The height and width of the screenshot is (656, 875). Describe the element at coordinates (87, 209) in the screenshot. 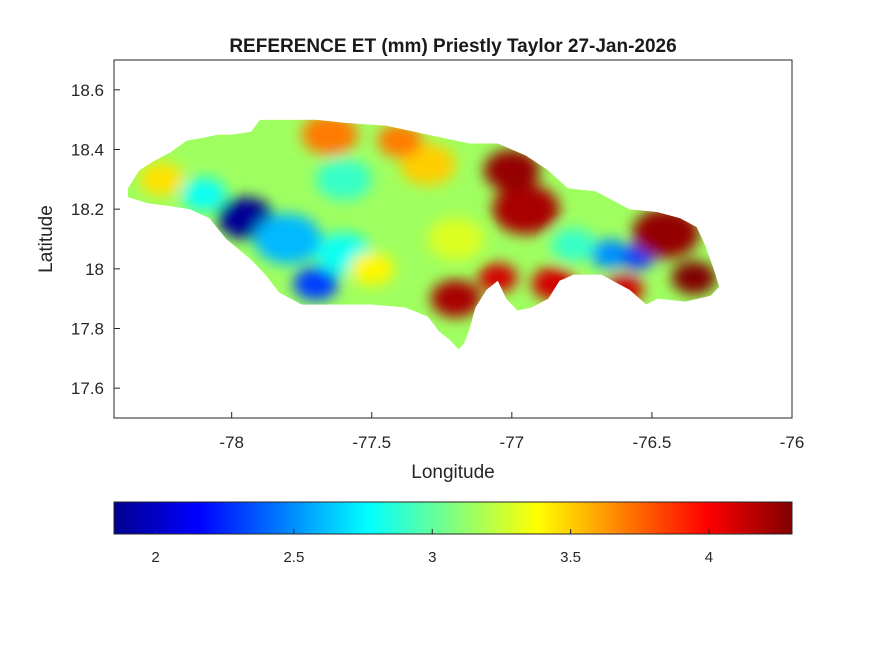

I see `y-tick-label: 18.2` at that location.